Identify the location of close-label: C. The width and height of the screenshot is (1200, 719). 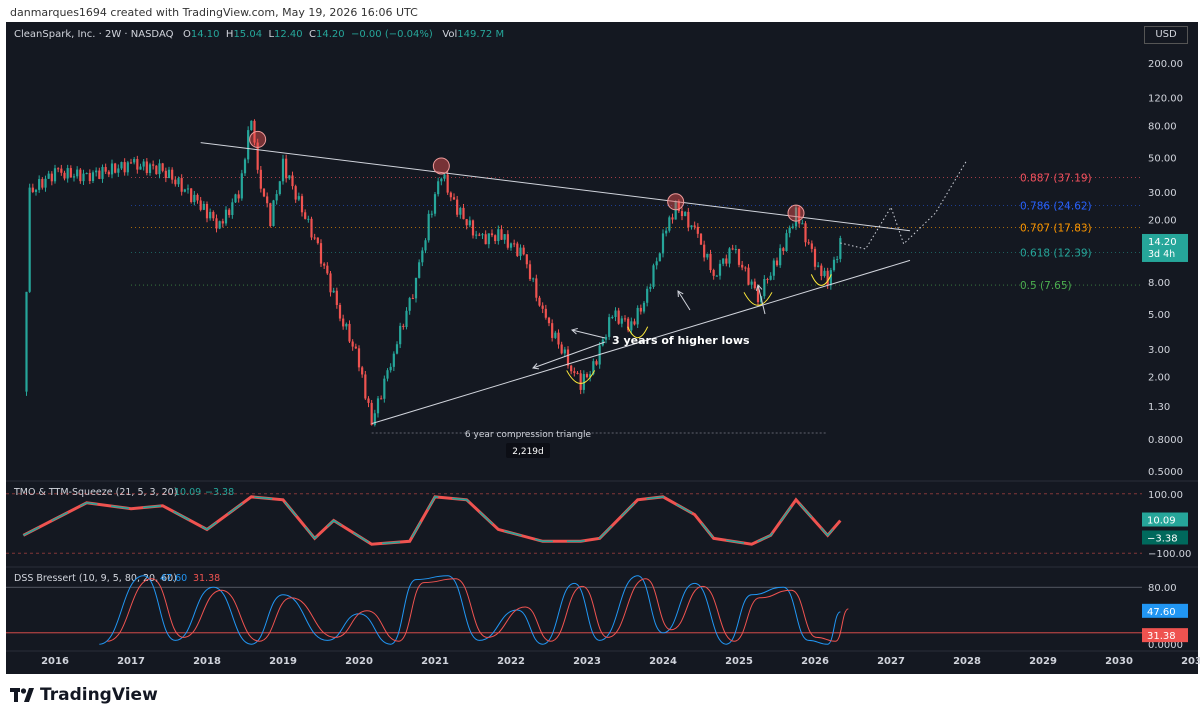
(312, 34).